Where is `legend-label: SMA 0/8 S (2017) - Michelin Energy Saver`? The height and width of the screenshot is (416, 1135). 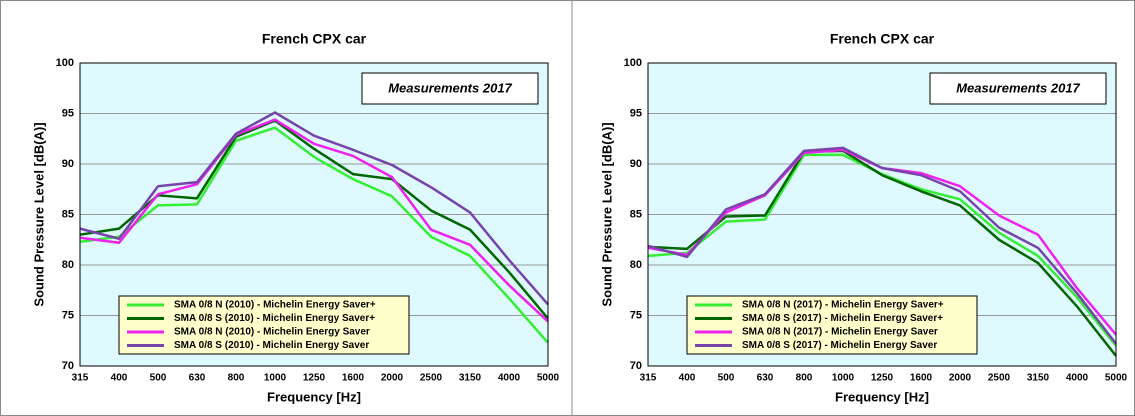
legend-label: SMA 0/8 S (2017) - Michelin Energy Saver is located at coordinates (839, 345).